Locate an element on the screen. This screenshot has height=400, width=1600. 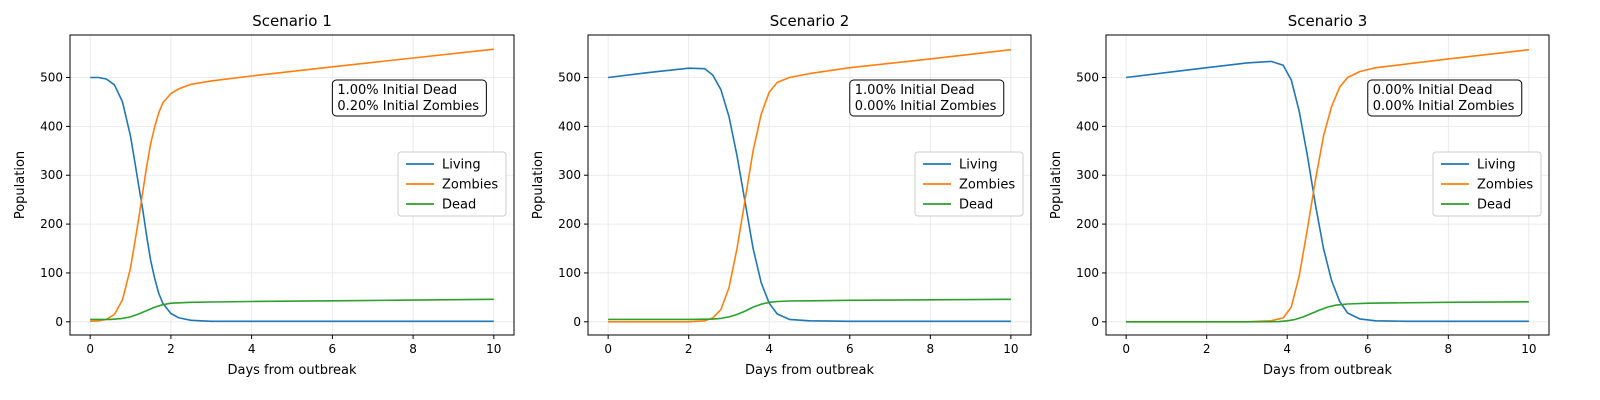
annotation-text: 0.20% Initial Zombies is located at coordinates (408, 106).